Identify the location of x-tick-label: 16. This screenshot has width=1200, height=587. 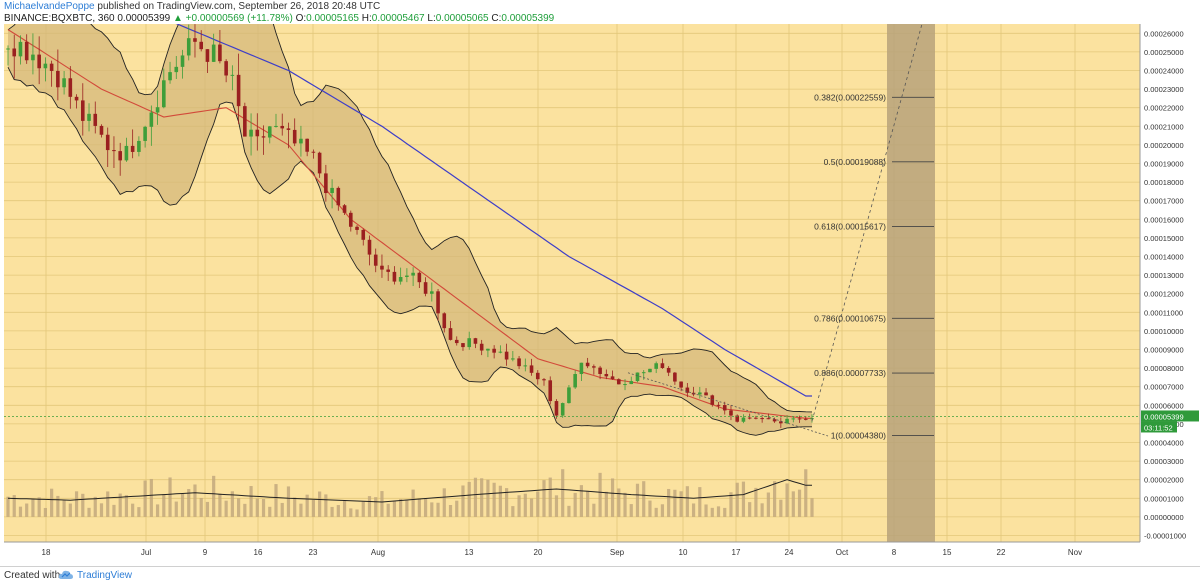
(258, 552).